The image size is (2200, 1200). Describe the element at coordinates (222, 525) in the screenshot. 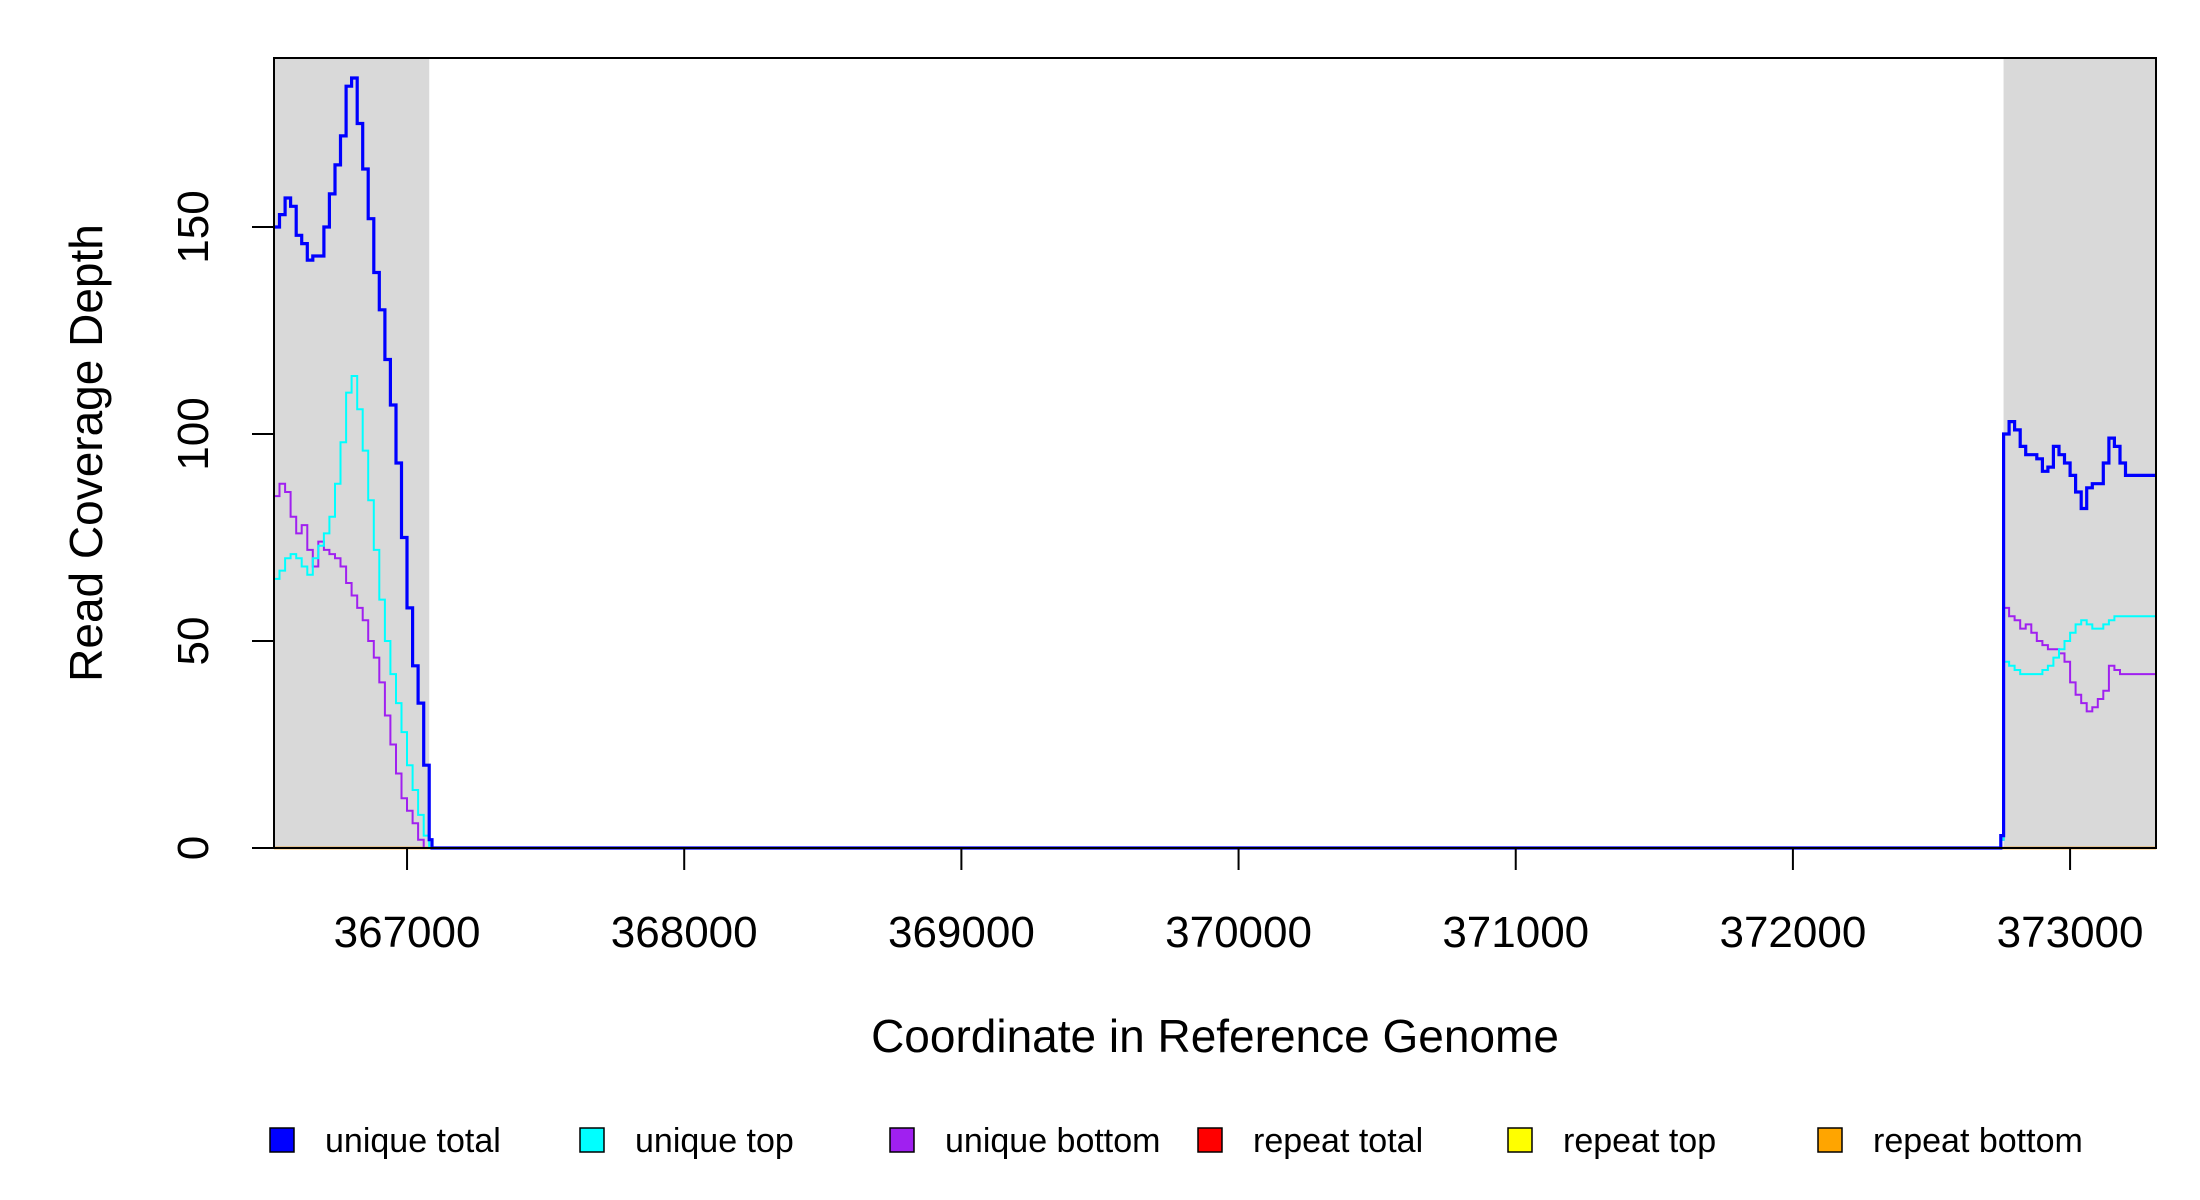

I see `y-axis: 0 50 100 150` at that location.